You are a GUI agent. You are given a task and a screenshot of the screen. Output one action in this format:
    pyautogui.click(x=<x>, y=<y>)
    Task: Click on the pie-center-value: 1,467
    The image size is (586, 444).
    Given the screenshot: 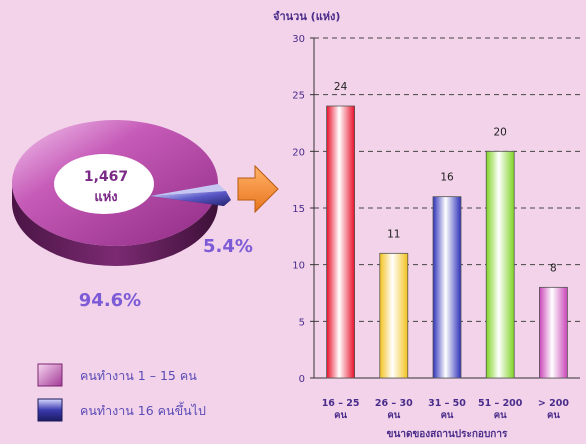 What is the action you would take?
    pyautogui.click(x=106, y=177)
    